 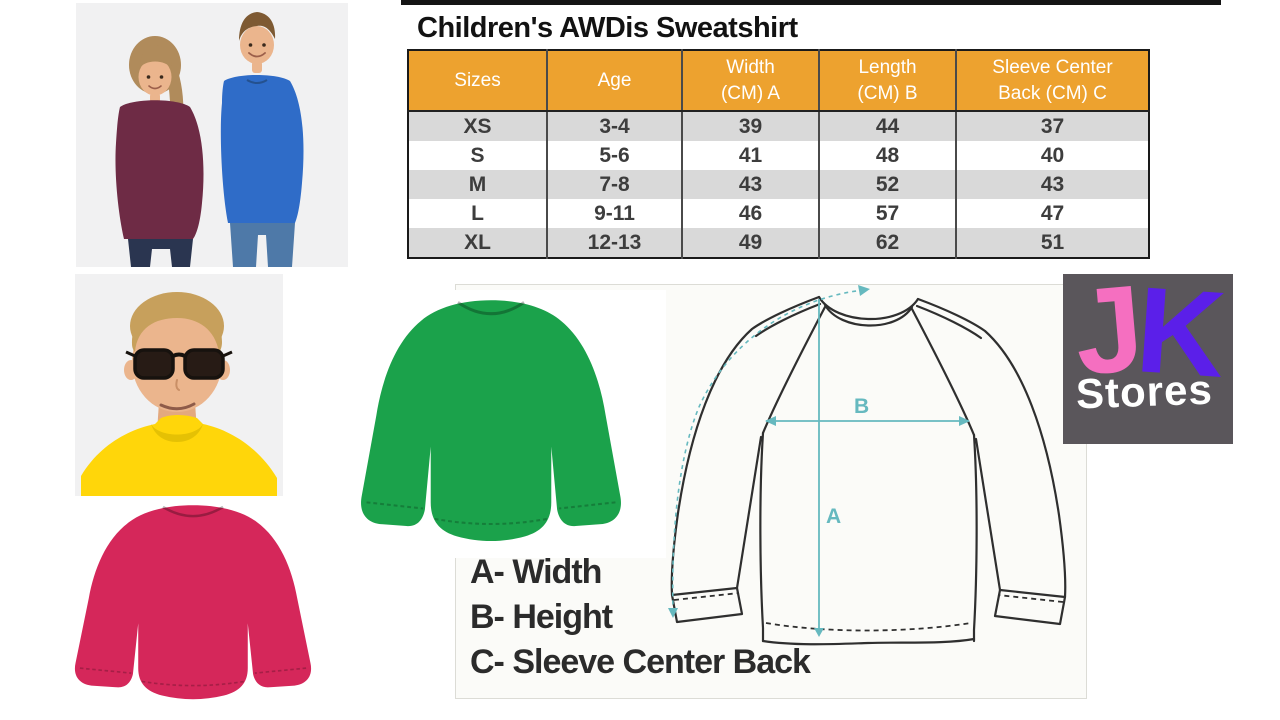 I want to click on red-sweatshirt-back, so click(x=193, y=602).